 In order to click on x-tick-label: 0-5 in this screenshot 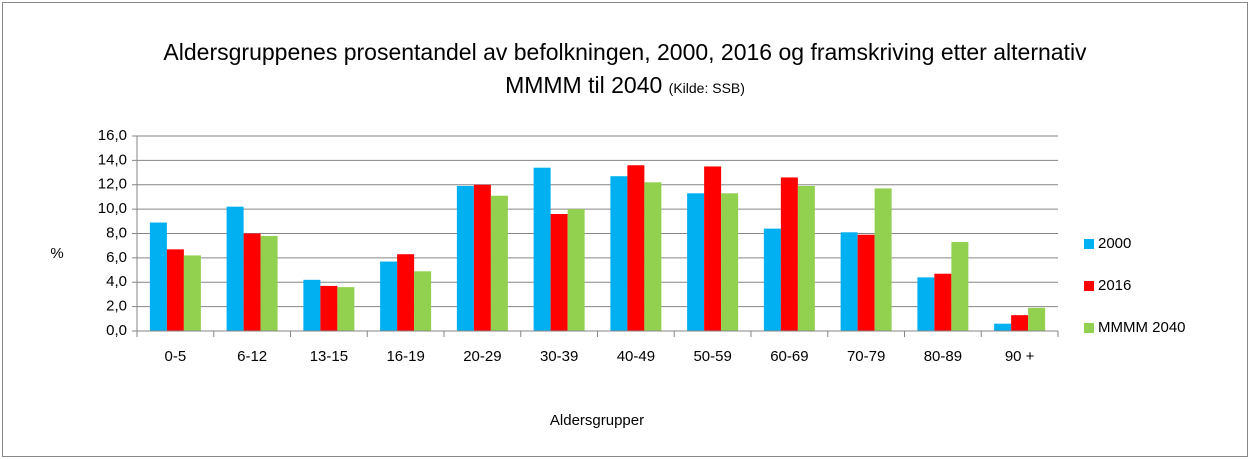, I will do `click(176, 356)`.